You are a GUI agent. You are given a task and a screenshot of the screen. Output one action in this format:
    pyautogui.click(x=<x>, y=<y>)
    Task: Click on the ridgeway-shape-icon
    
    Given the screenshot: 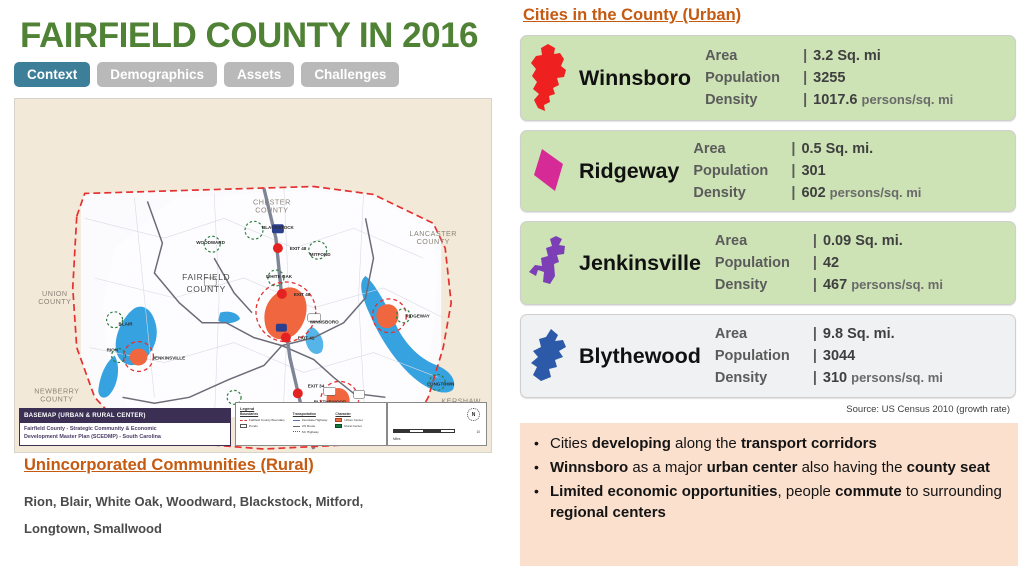 What is the action you would take?
    pyautogui.click(x=550, y=171)
    